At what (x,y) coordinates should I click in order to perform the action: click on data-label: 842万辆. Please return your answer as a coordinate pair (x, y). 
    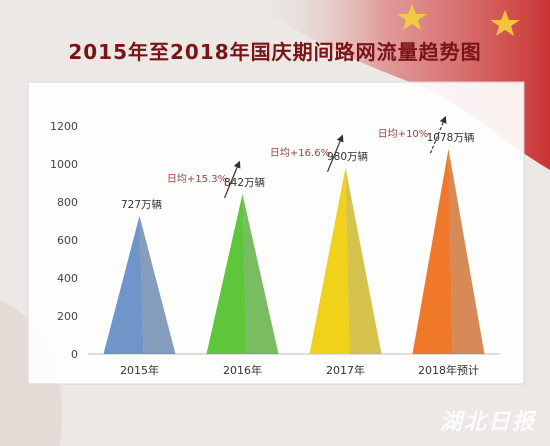
    Looking at the image, I should click on (244, 182).